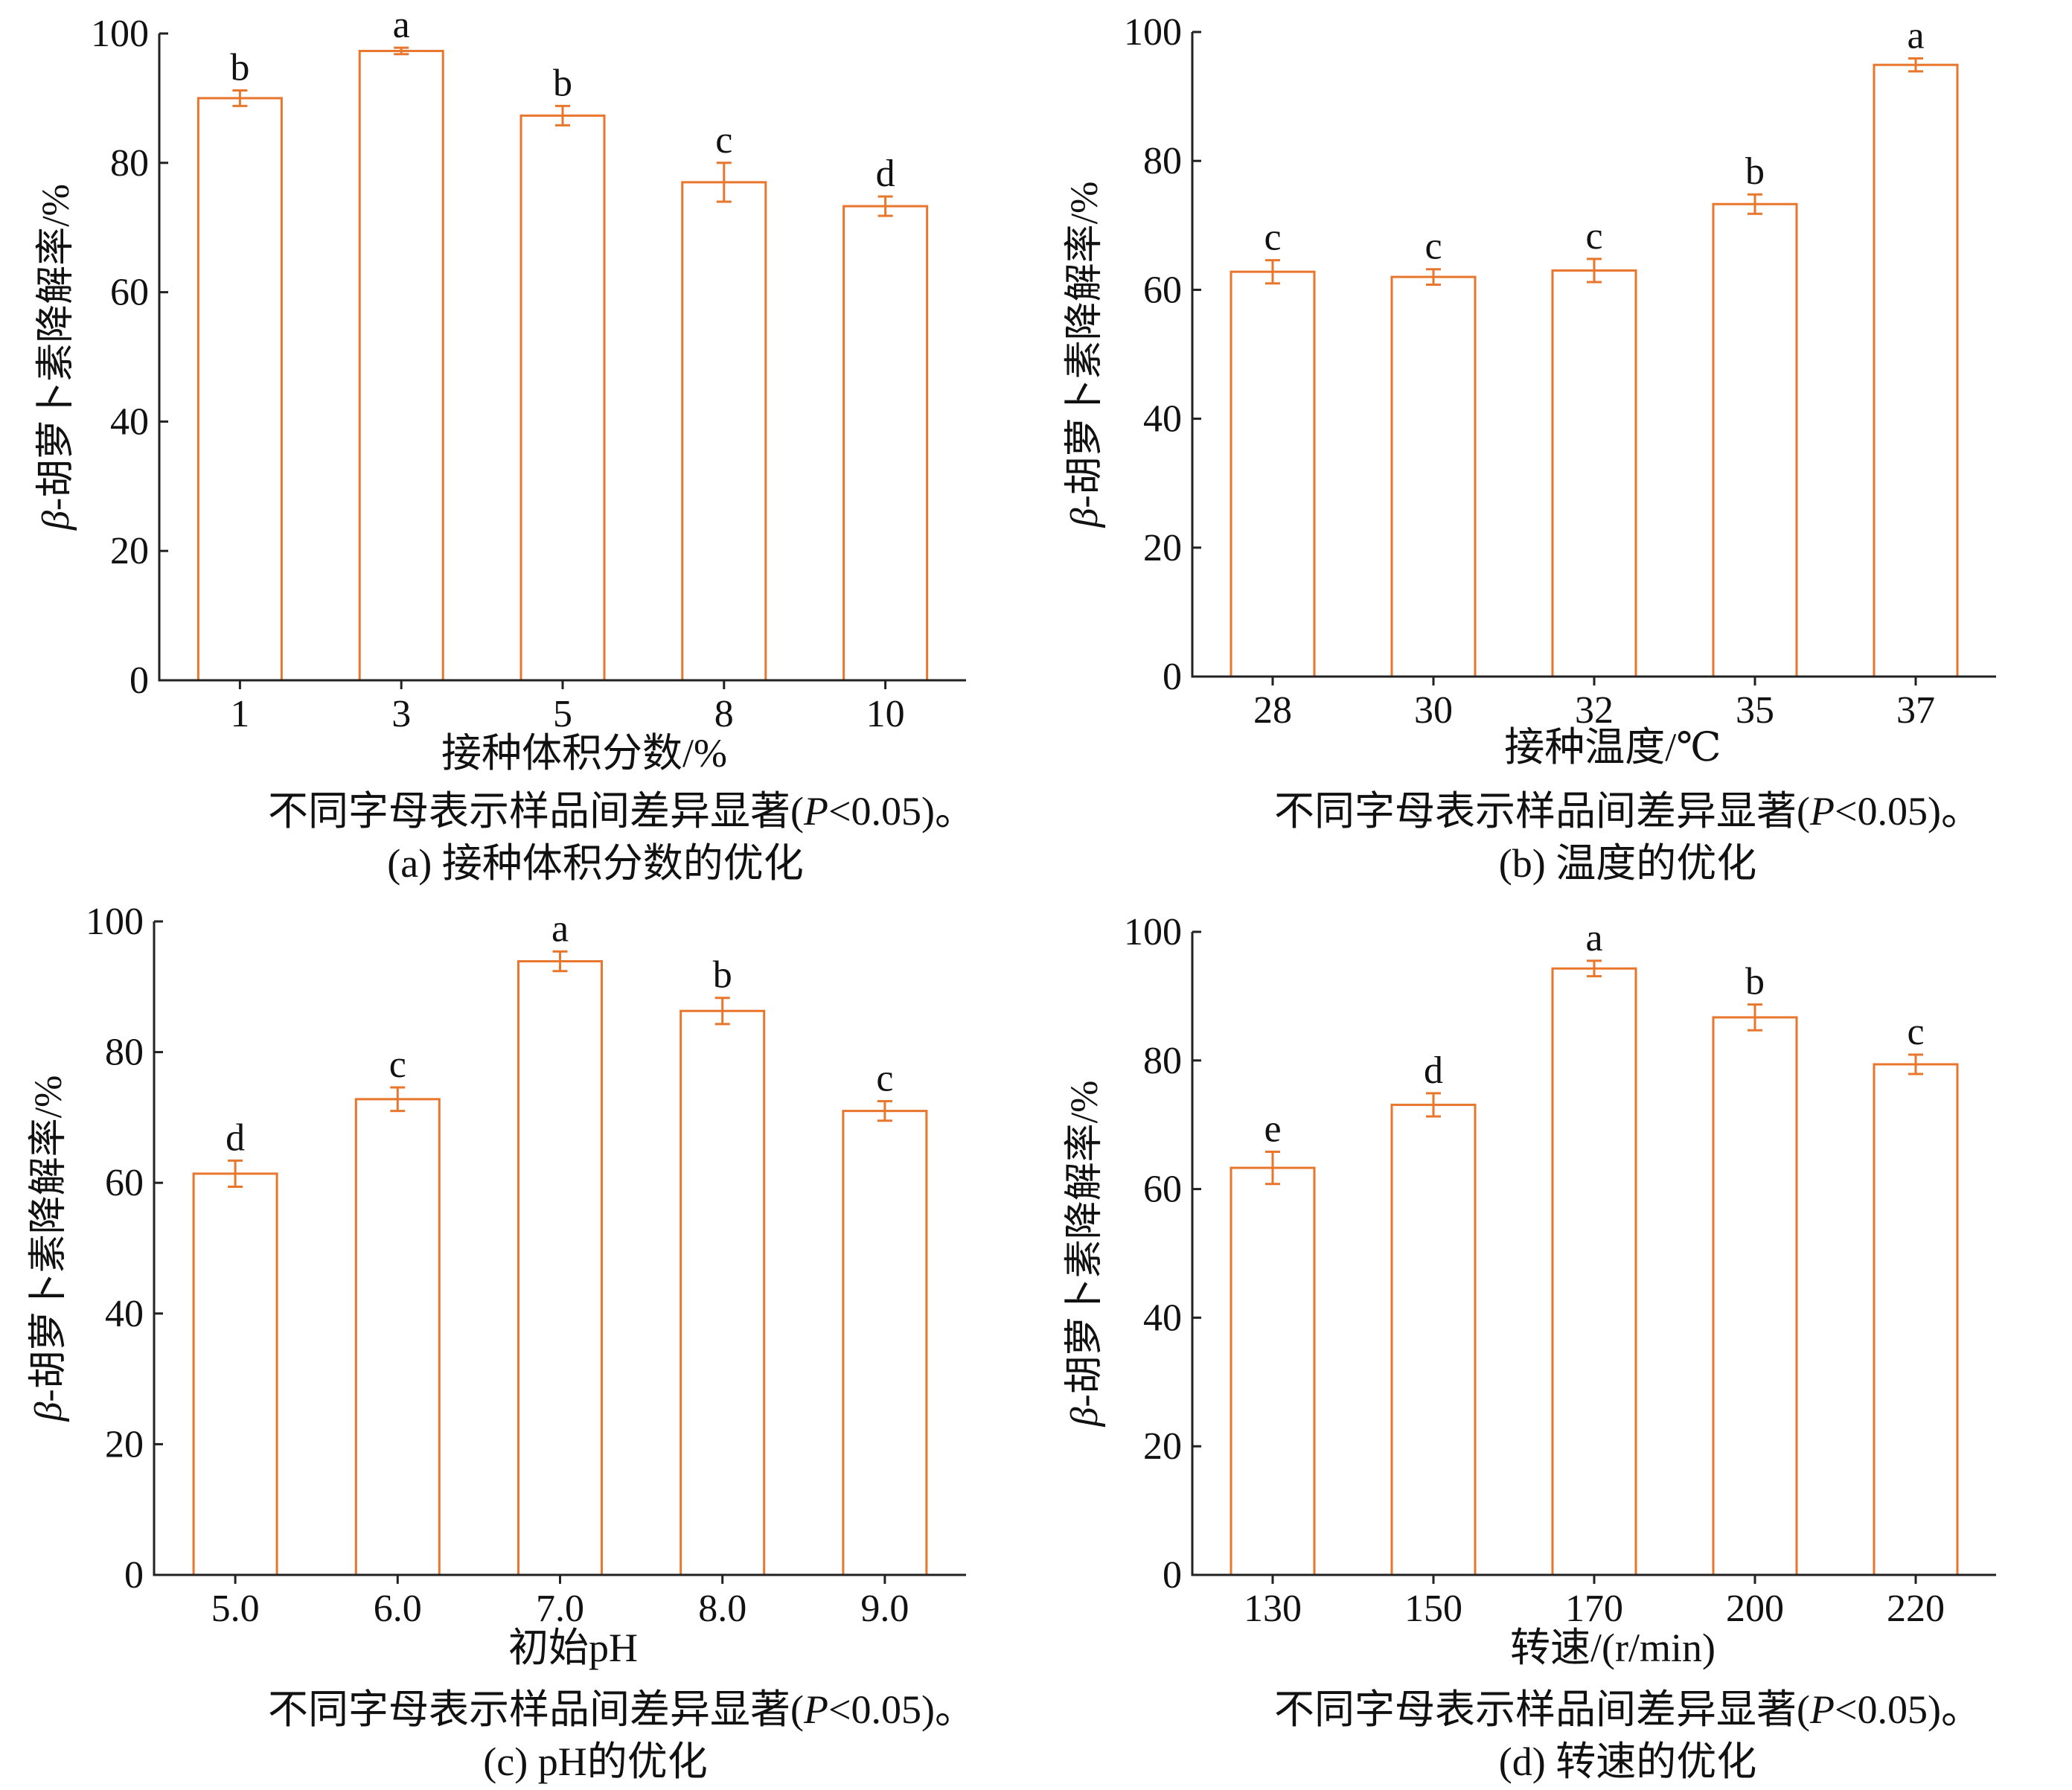 Image resolution: width=2072 pixels, height=1790 pixels. Describe the element at coordinates (1612, 747) in the screenshot. I see `x-axis-label: 接种温度/℃` at that location.